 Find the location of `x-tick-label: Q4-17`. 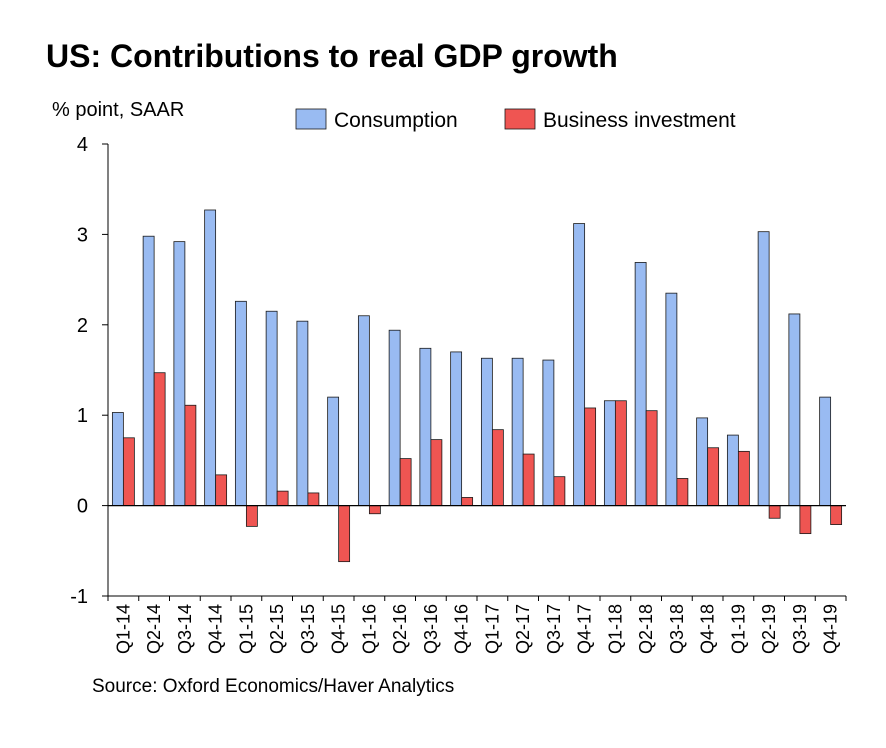

x-tick-label: Q4-17 is located at coordinates (585, 629).